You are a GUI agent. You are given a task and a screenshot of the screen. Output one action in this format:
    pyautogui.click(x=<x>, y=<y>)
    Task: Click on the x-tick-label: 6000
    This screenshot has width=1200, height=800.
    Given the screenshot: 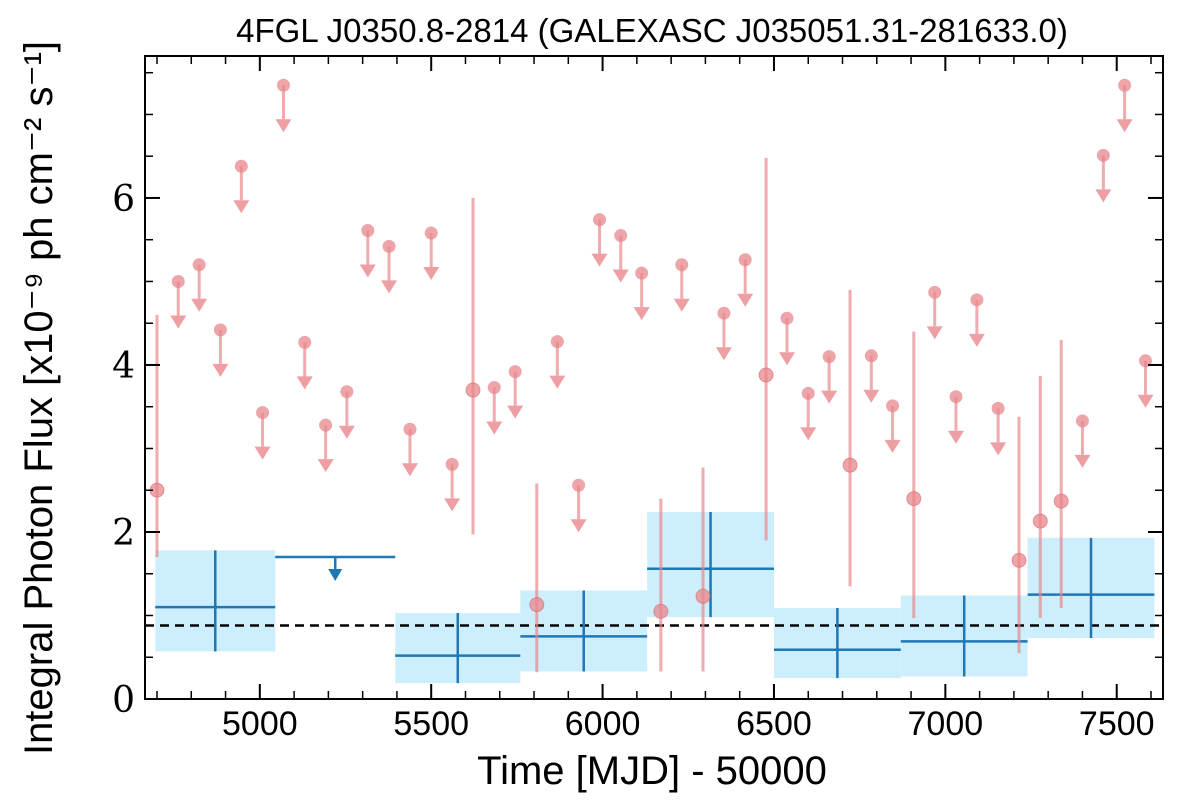 What is the action you would take?
    pyautogui.click(x=603, y=724)
    